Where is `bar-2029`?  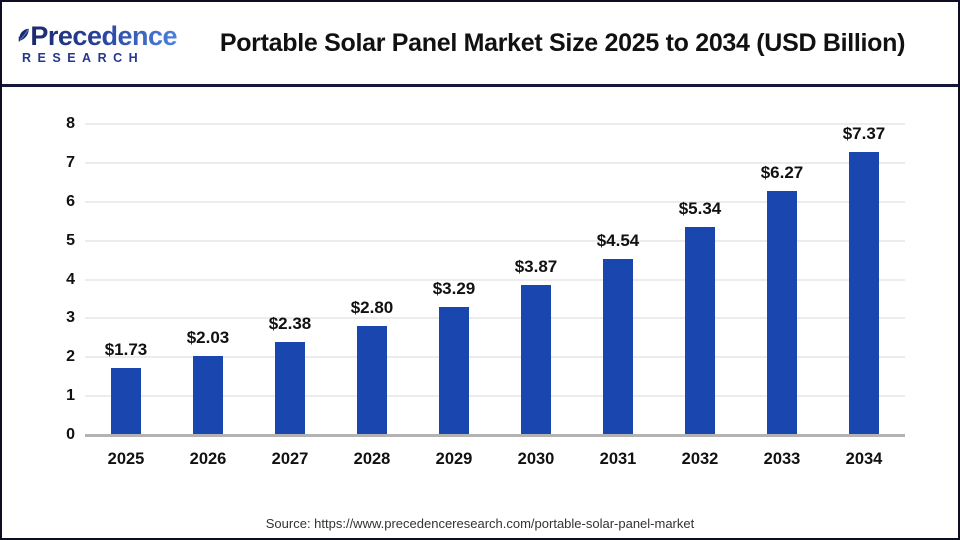 bar-2029 is located at coordinates (454, 371).